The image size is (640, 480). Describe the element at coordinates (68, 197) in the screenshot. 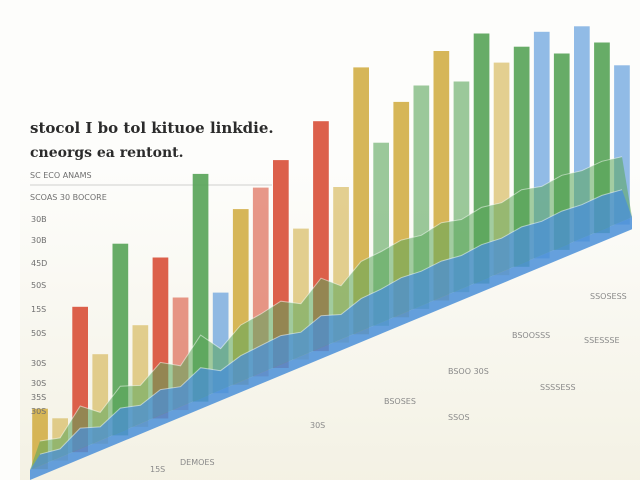

I see `header-text: SCOAS 30 BOCORE` at that location.